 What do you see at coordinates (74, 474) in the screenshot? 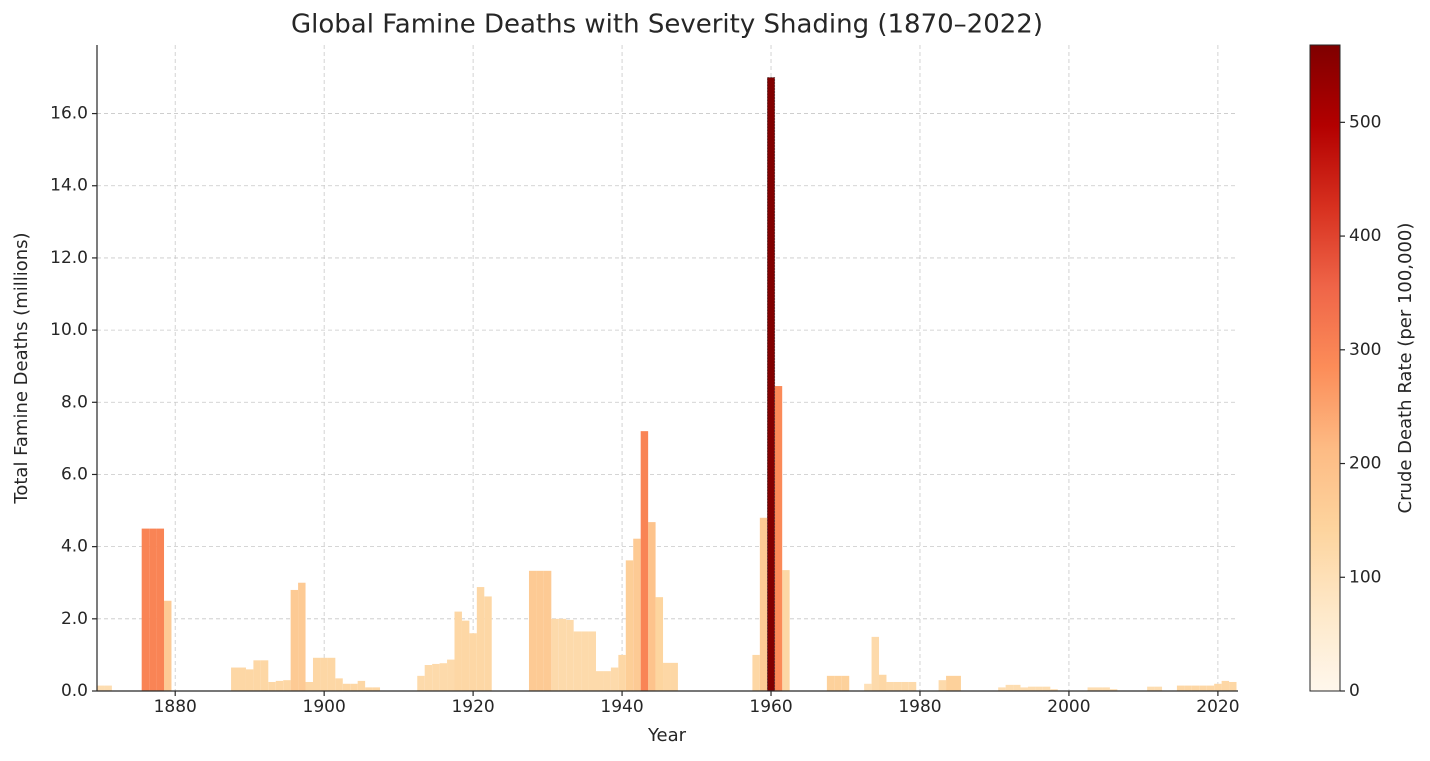
I see `y-tick-label: 6.0` at bounding box center [74, 474].